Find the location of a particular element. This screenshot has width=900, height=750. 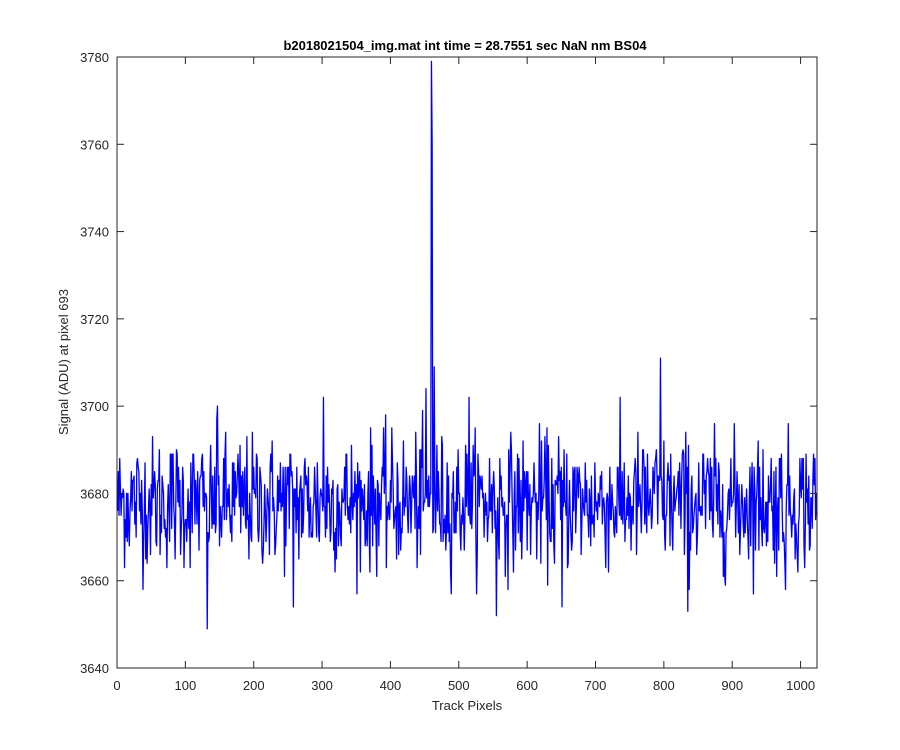

y-axis-label: Signal (ADU) at pixel 693 is located at coordinates (63, 362).